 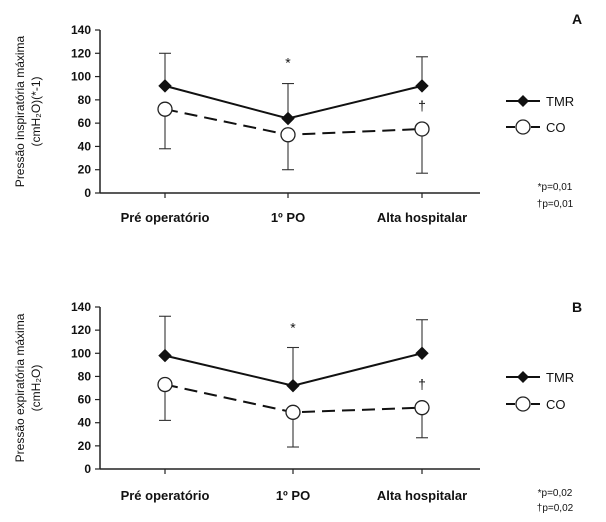 I want to click on p-value-note: †p=0,01, so click(x=555, y=204).